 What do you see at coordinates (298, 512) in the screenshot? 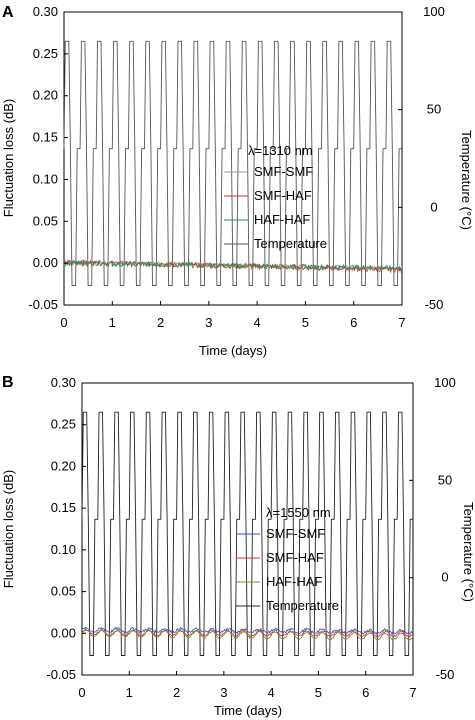
I see `wavelength-annotation: λ=1550 nm` at bounding box center [298, 512].